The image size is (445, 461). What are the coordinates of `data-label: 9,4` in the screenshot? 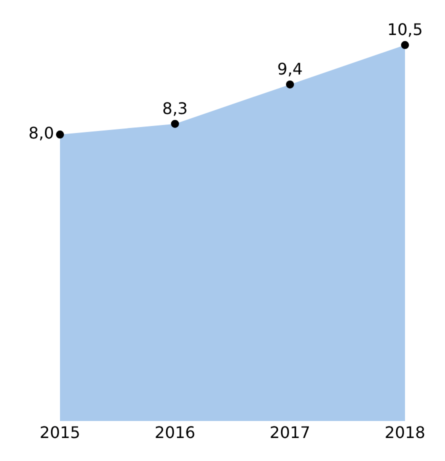 It's located at (290, 68).